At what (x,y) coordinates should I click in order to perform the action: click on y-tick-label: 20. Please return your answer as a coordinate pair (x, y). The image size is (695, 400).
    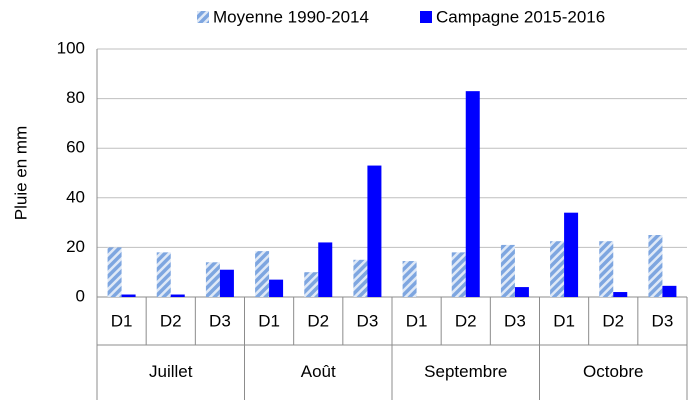
    Looking at the image, I should click on (75, 246).